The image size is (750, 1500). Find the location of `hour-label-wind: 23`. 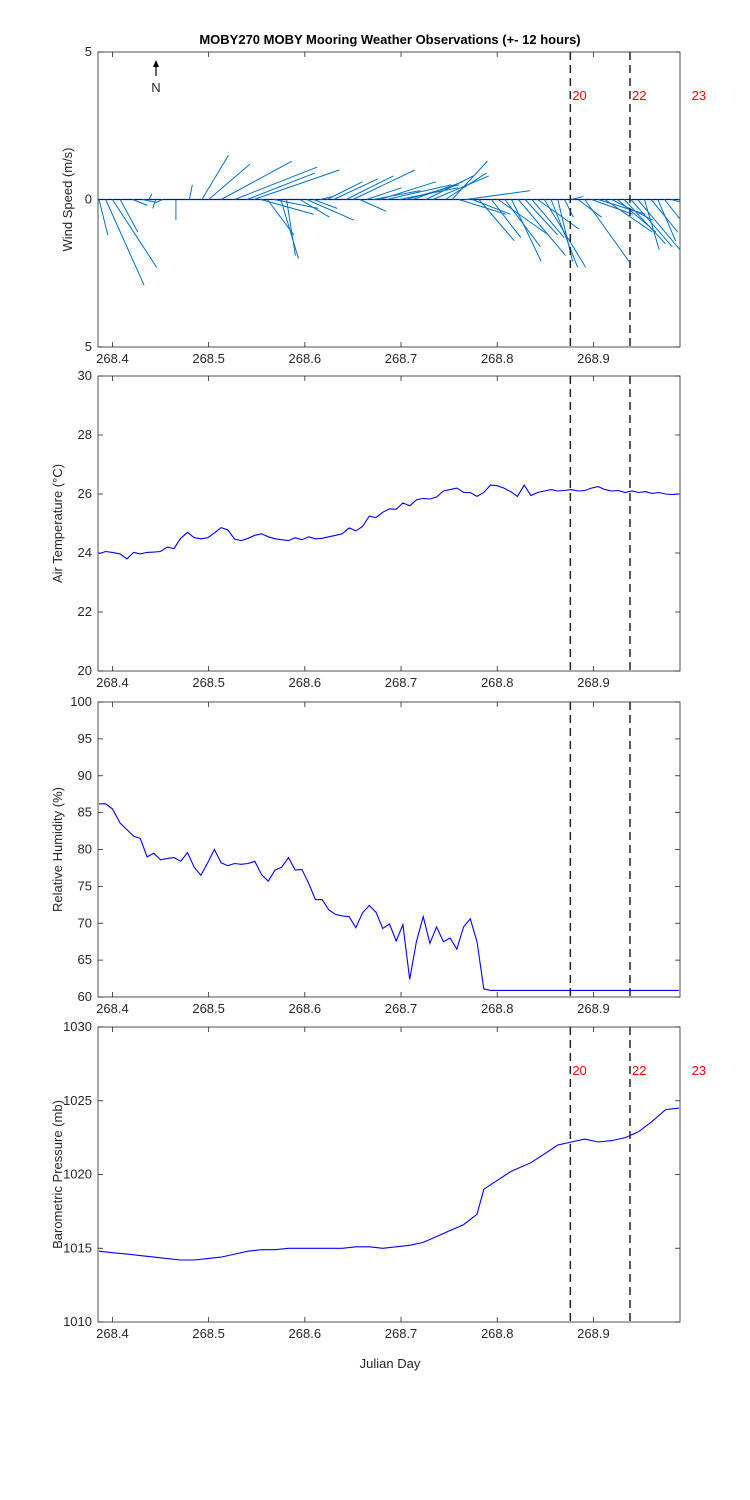

hour-label-wind: 23 is located at coordinates (699, 95).